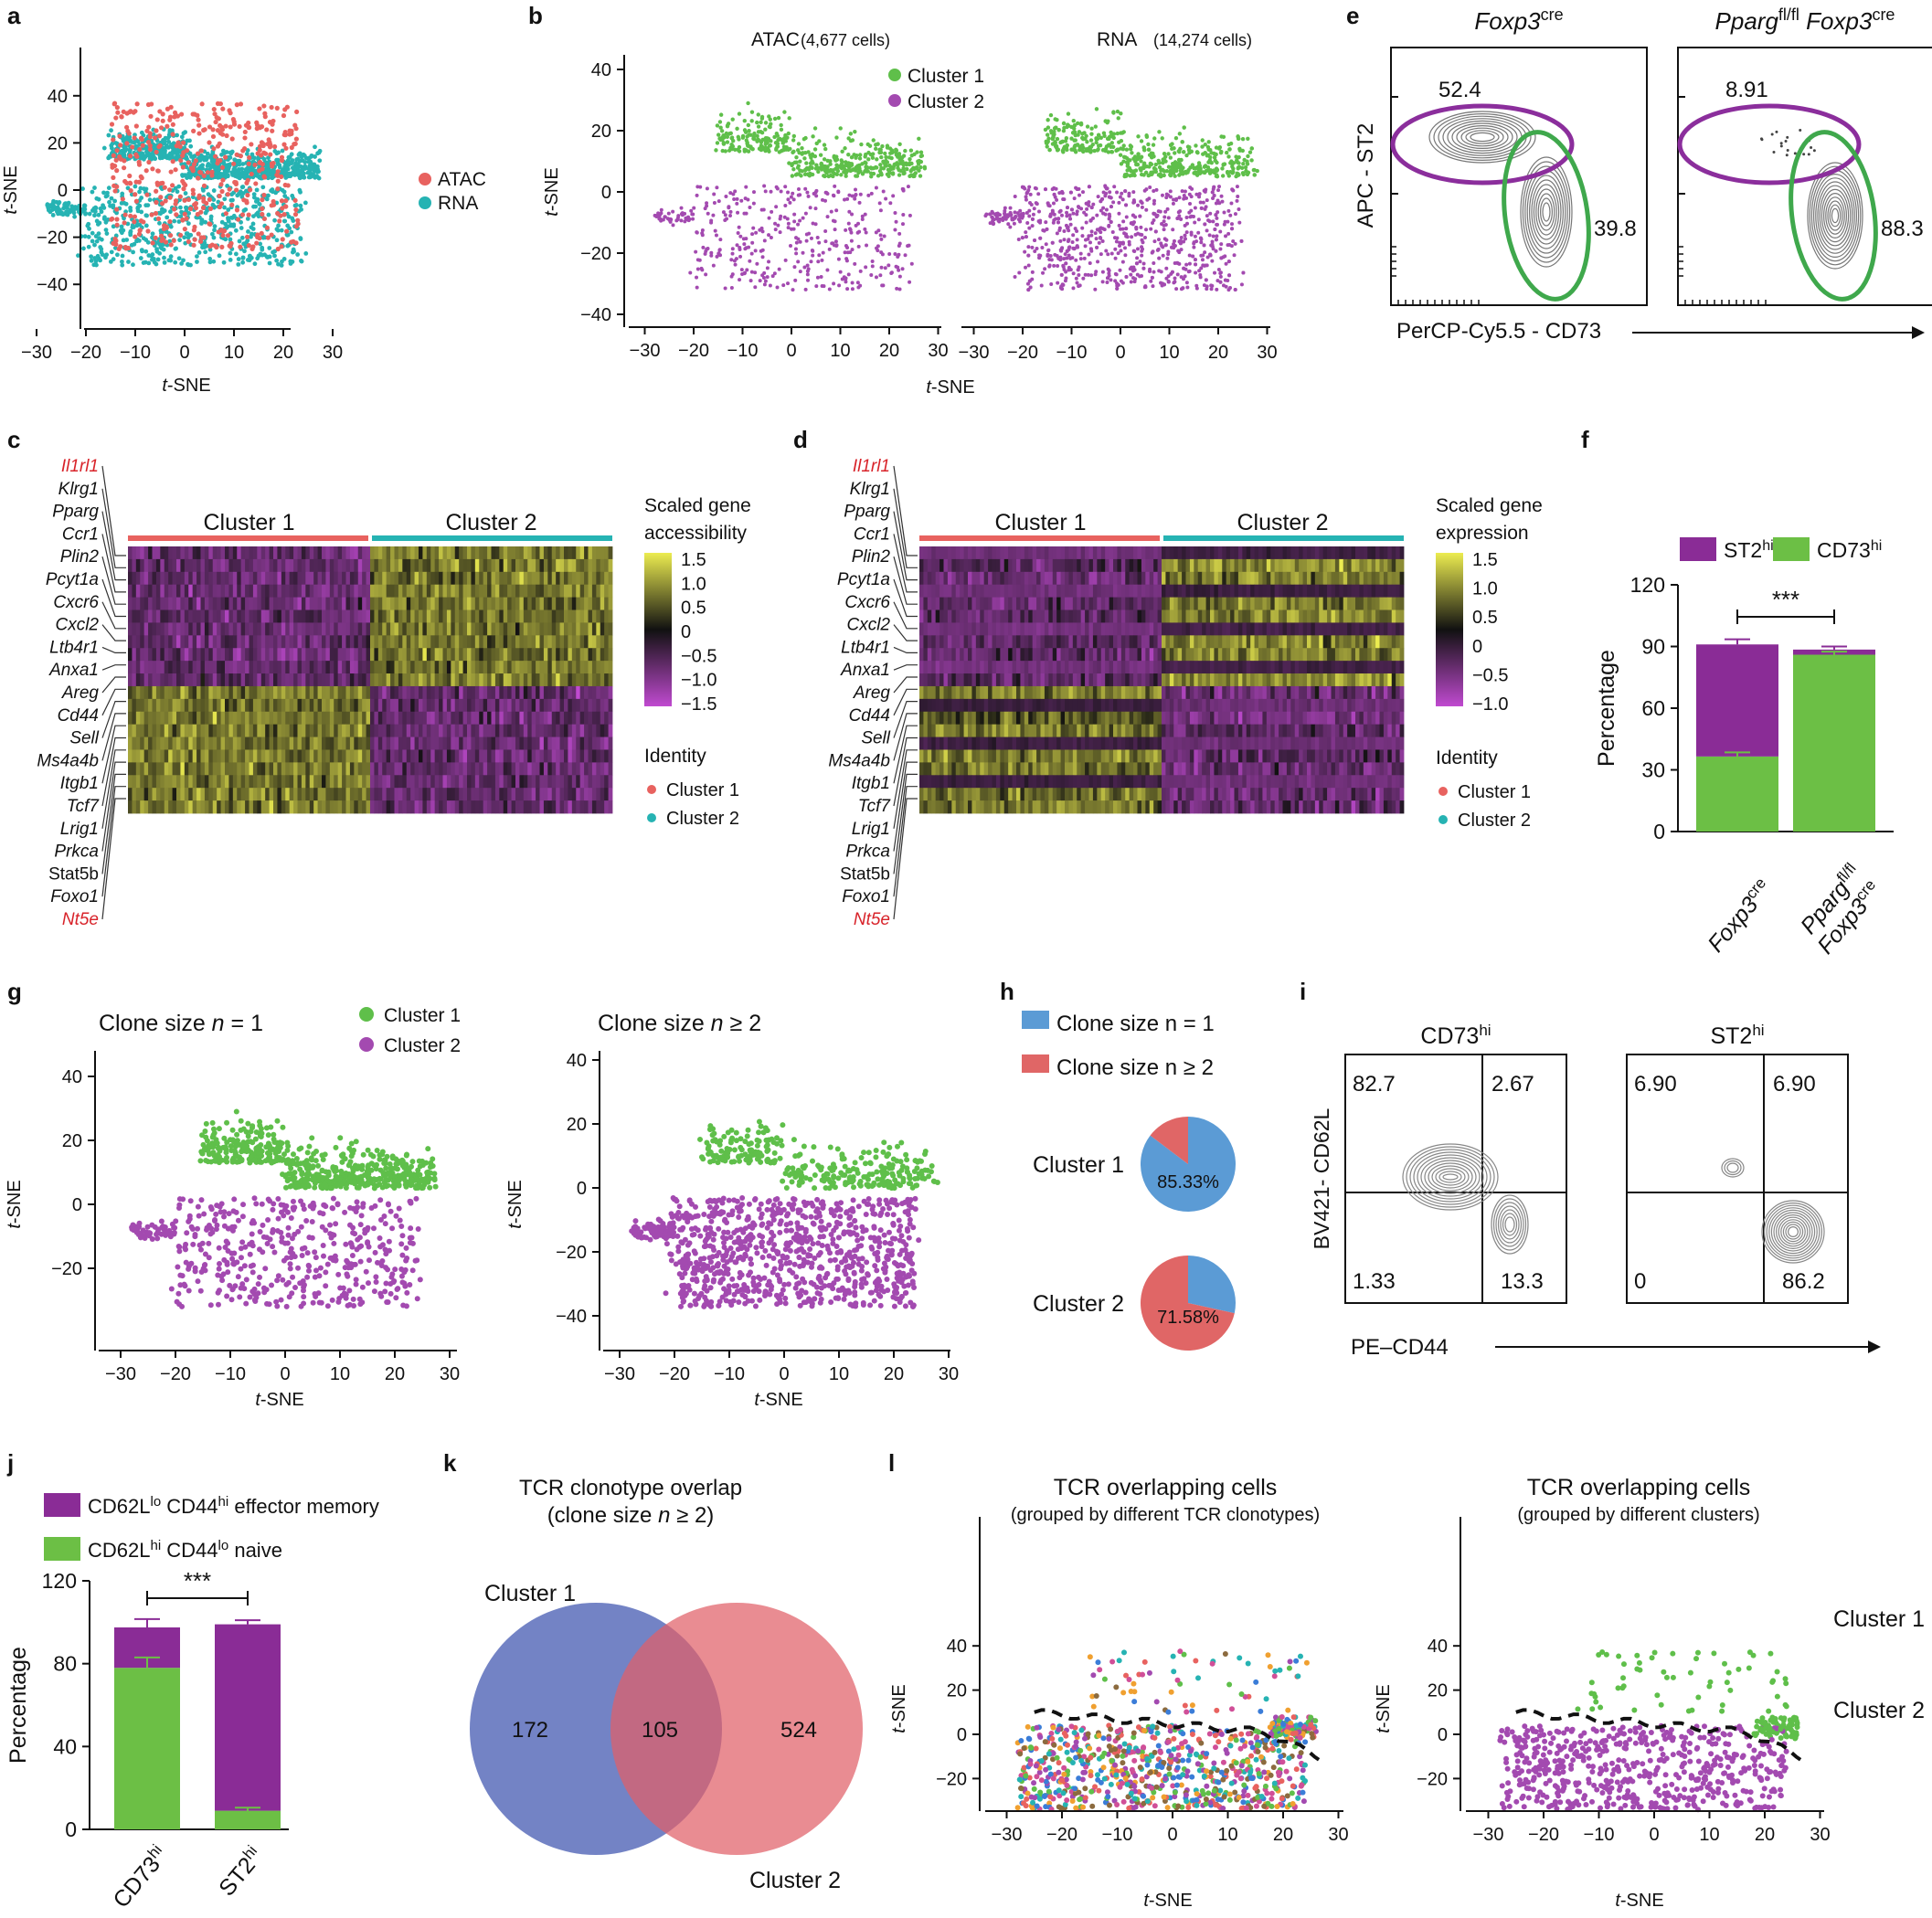 Image resolution: width=1932 pixels, height=1918 pixels. I want to click on arrow-head, so click(1918, 332).